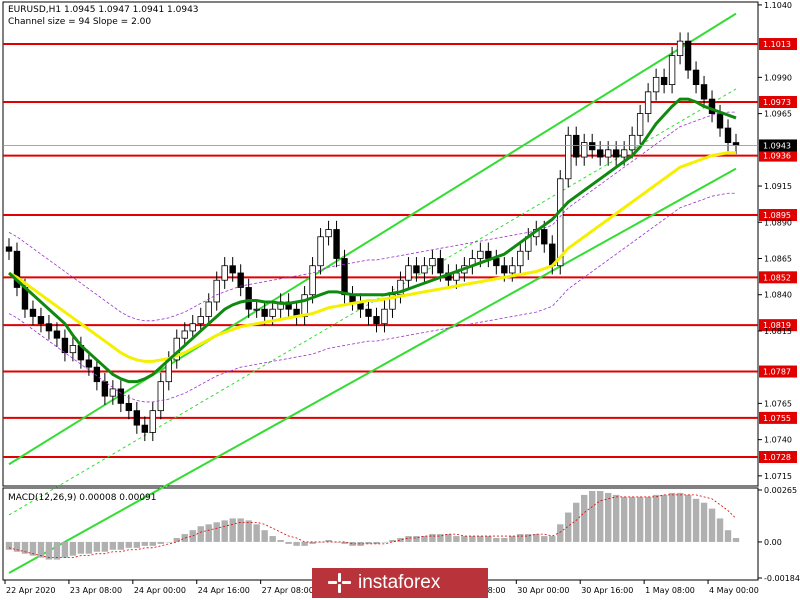 Image resolution: width=800 pixels, height=600 pixels. I want to click on time-tick-label: 22 Apr 2020, so click(30, 590).